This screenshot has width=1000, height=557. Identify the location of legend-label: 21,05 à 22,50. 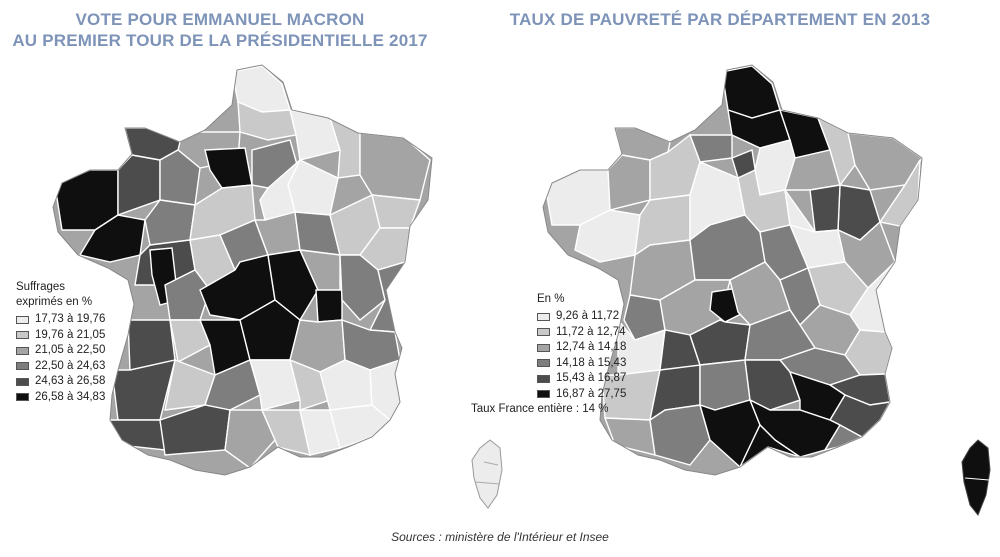
(70, 350).